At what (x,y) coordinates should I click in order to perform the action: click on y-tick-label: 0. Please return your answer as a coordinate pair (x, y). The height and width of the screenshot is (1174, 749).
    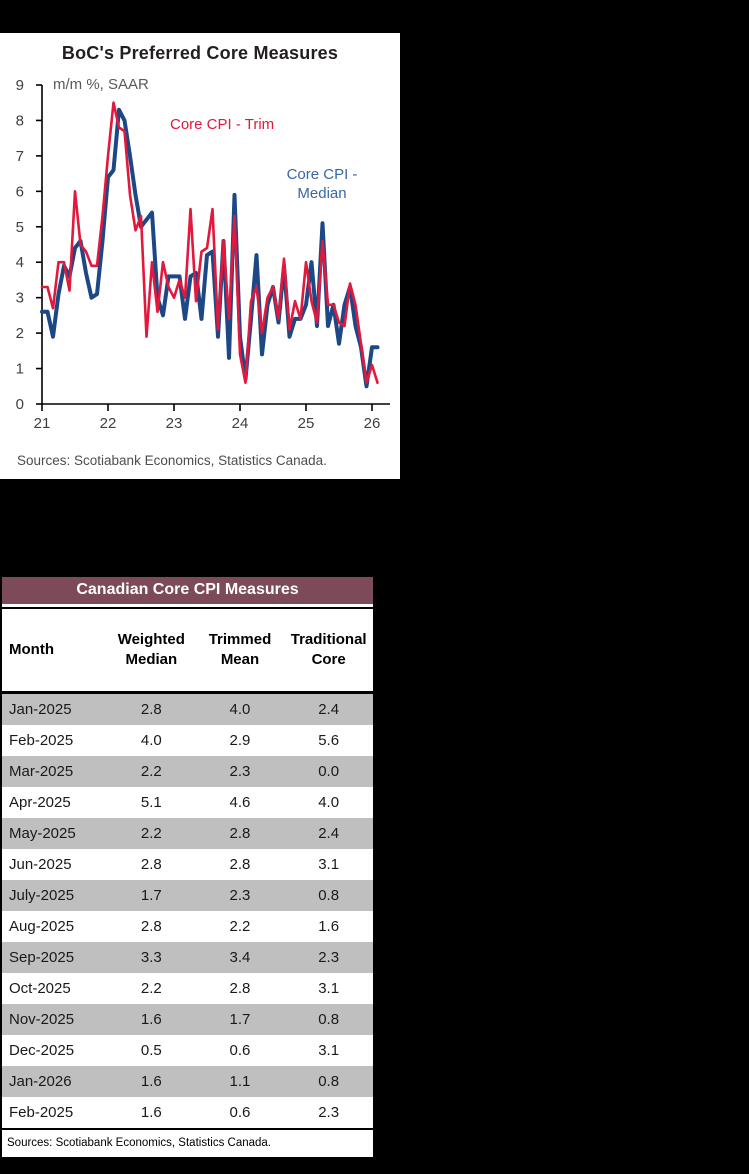
    Looking at the image, I should click on (20, 404).